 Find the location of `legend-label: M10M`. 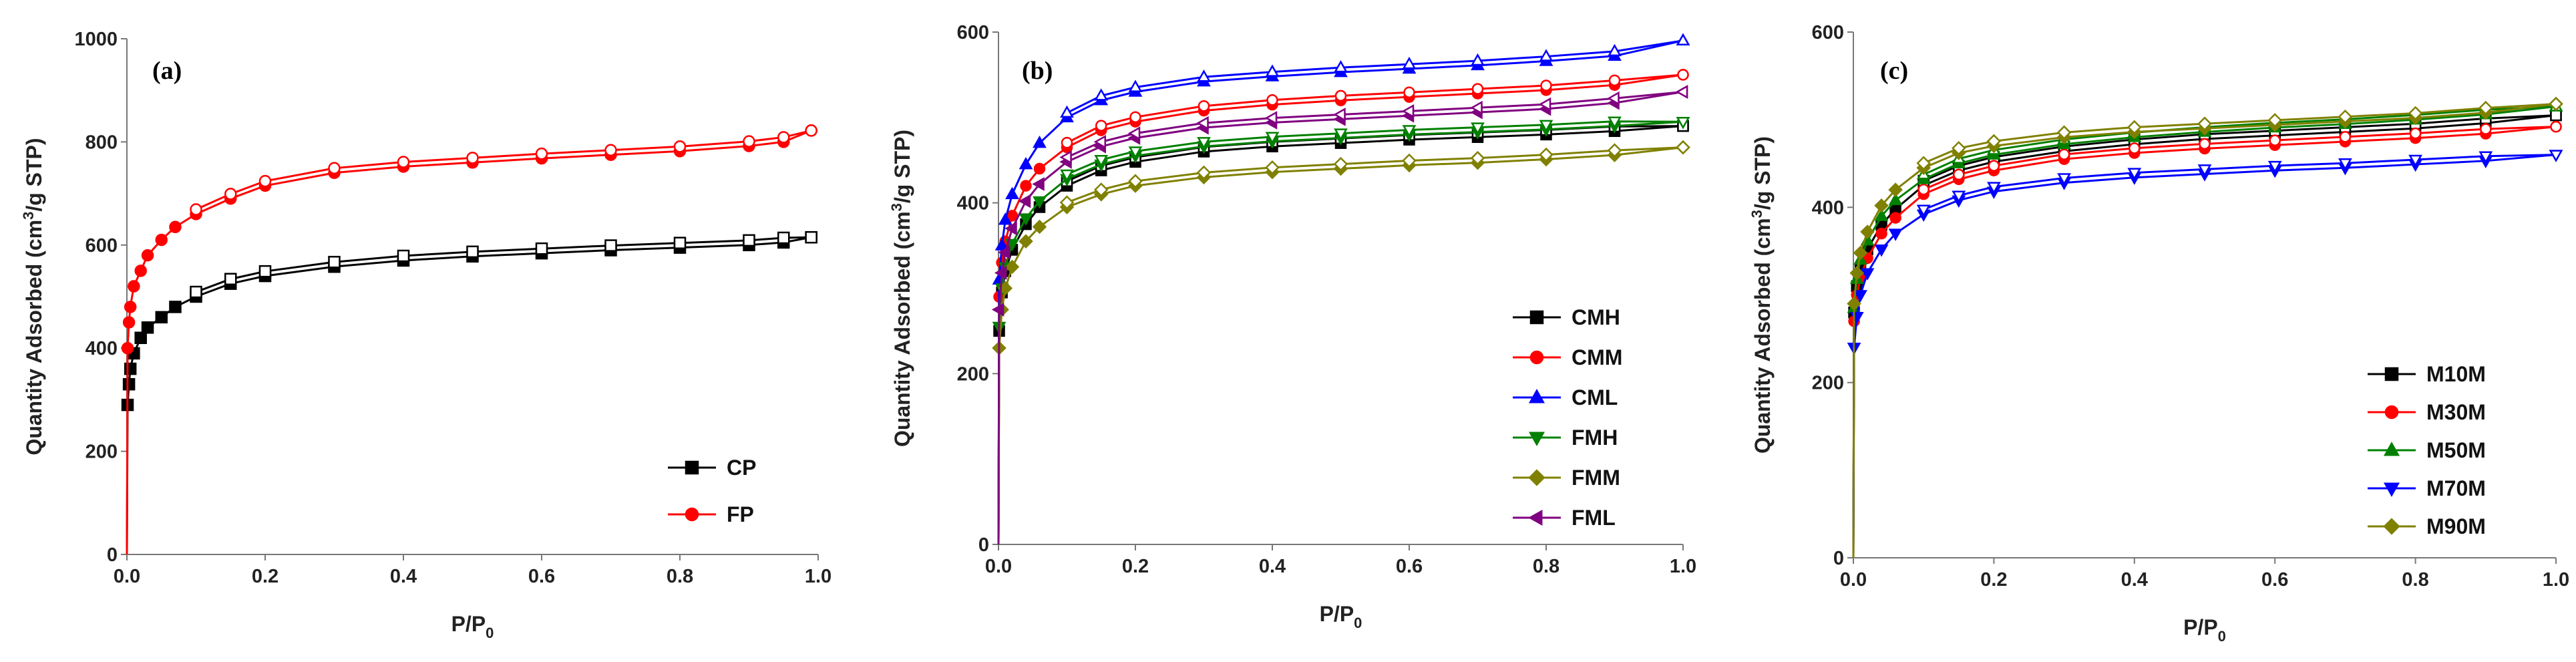

legend-label: M10M is located at coordinates (2456, 374).